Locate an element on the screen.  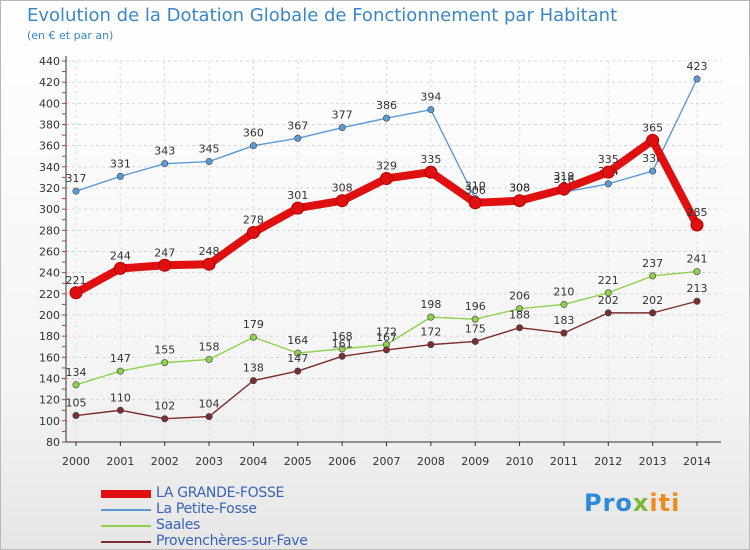
x-tick-label: 2007 is located at coordinates (387, 461).